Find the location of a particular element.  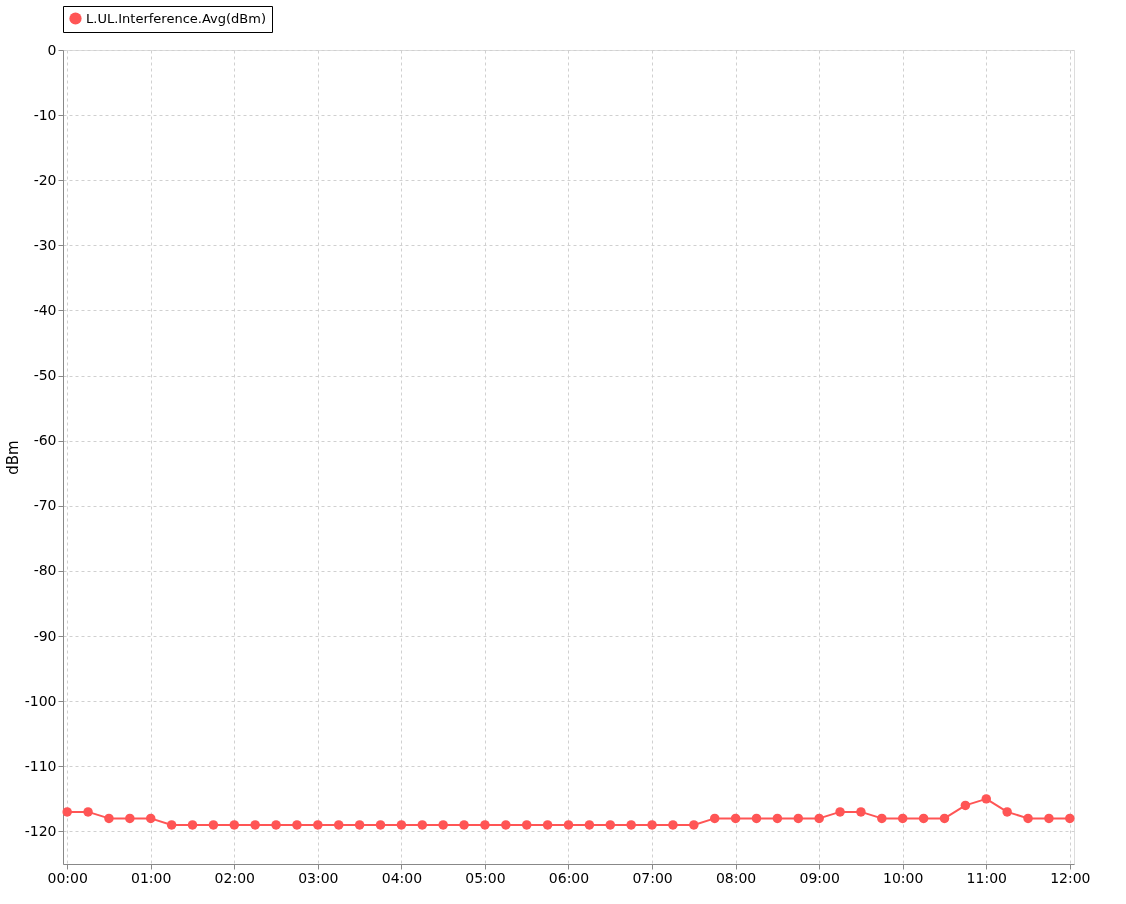

x-tick-label: 00:00 is located at coordinates (67, 877).